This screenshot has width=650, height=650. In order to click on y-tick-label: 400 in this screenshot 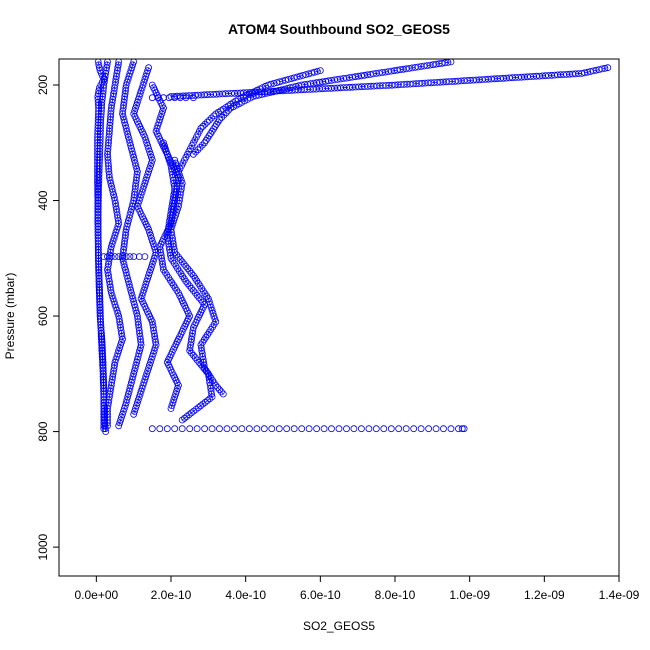, I will do `click(43, 200)`.